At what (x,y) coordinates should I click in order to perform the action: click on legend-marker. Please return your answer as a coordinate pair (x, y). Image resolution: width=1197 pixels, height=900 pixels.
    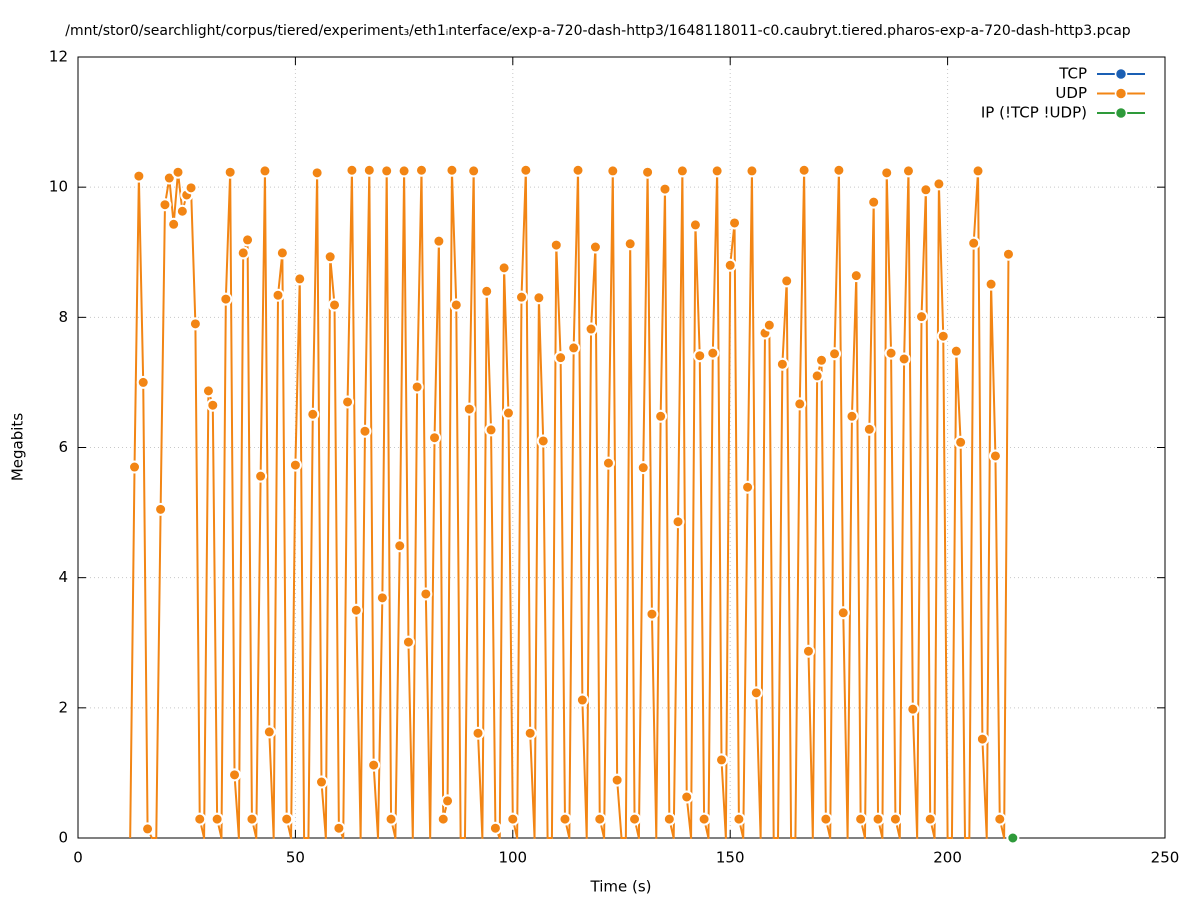
    Looking at the image, I should click on (1121, 93).